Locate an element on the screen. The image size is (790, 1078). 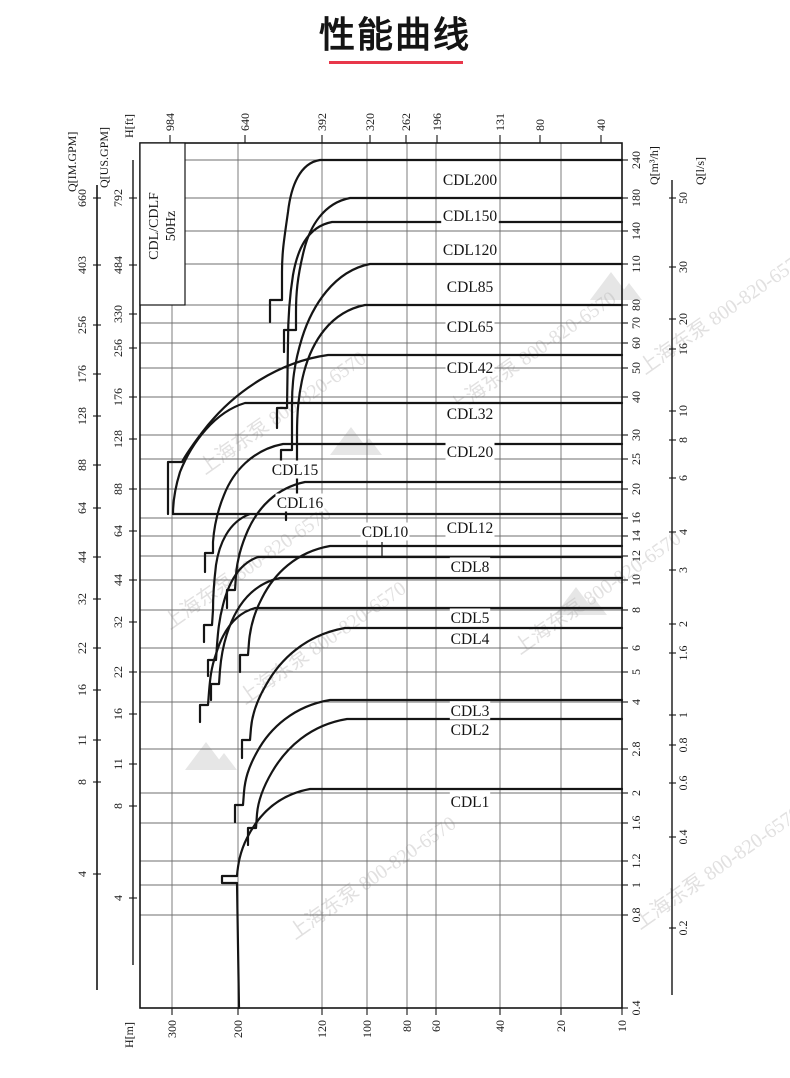
tick-label-imgpm: 403 is located at coordinates (82, 265).